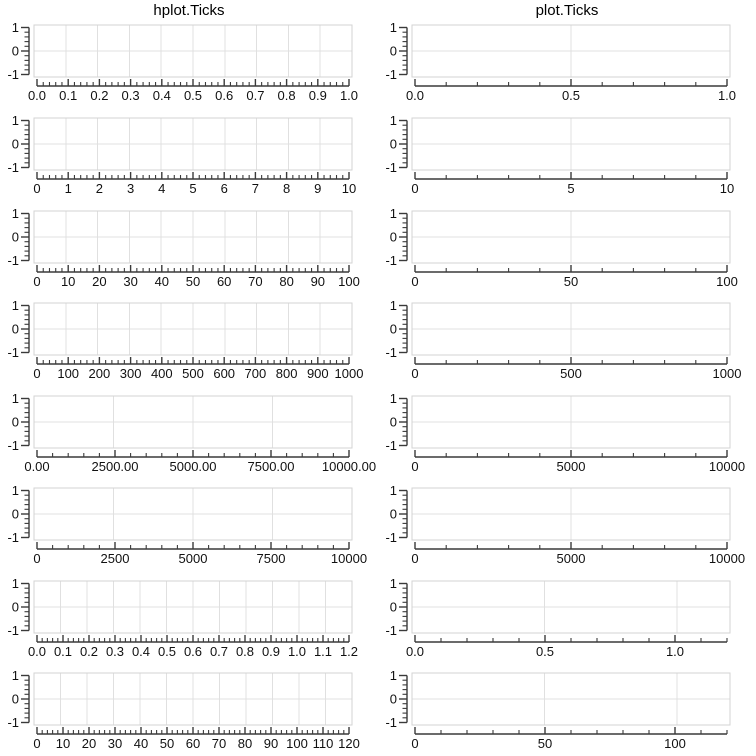 This screenshot has height=756, width=756. Describe the element at coordinates (130, 281) in the screenshot. I see `svg-text: 30` at that location.